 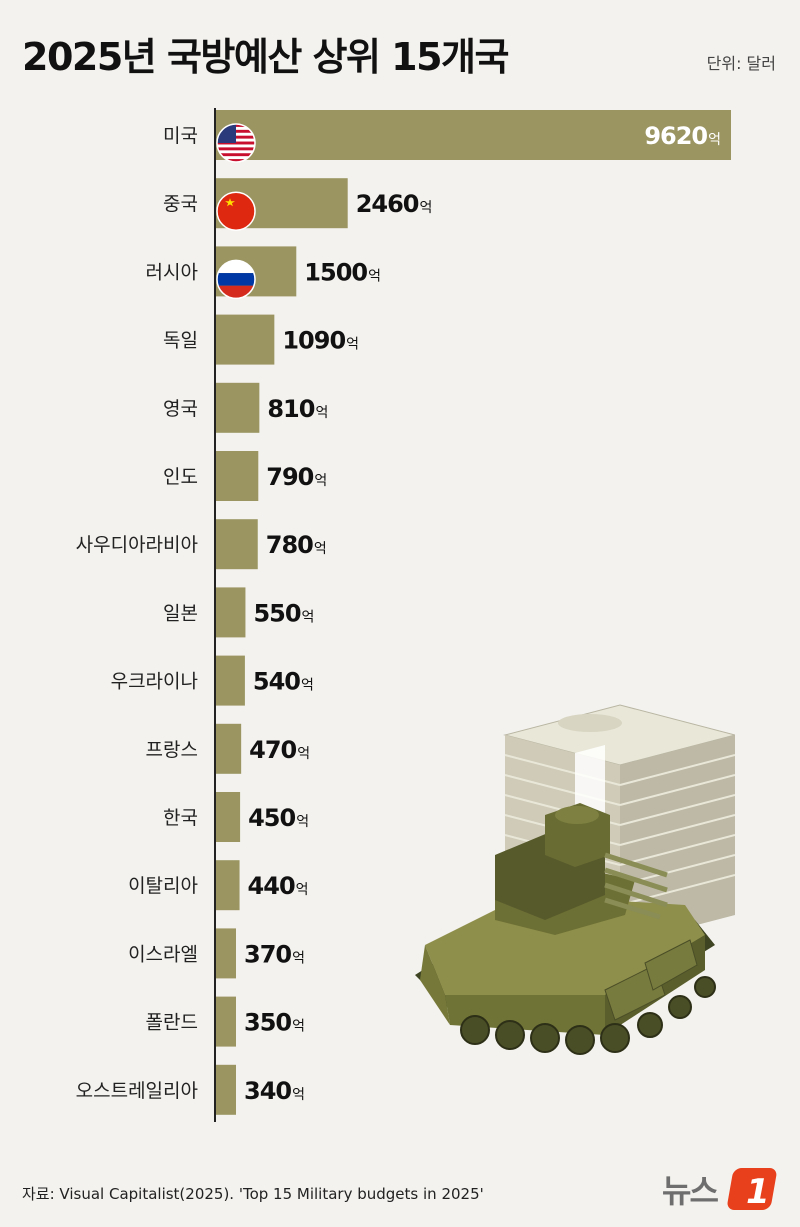 What do you see at coordinates (274, 954) in the screenshot?
I see `value-label: 370억` at bounding box center [274, 954].